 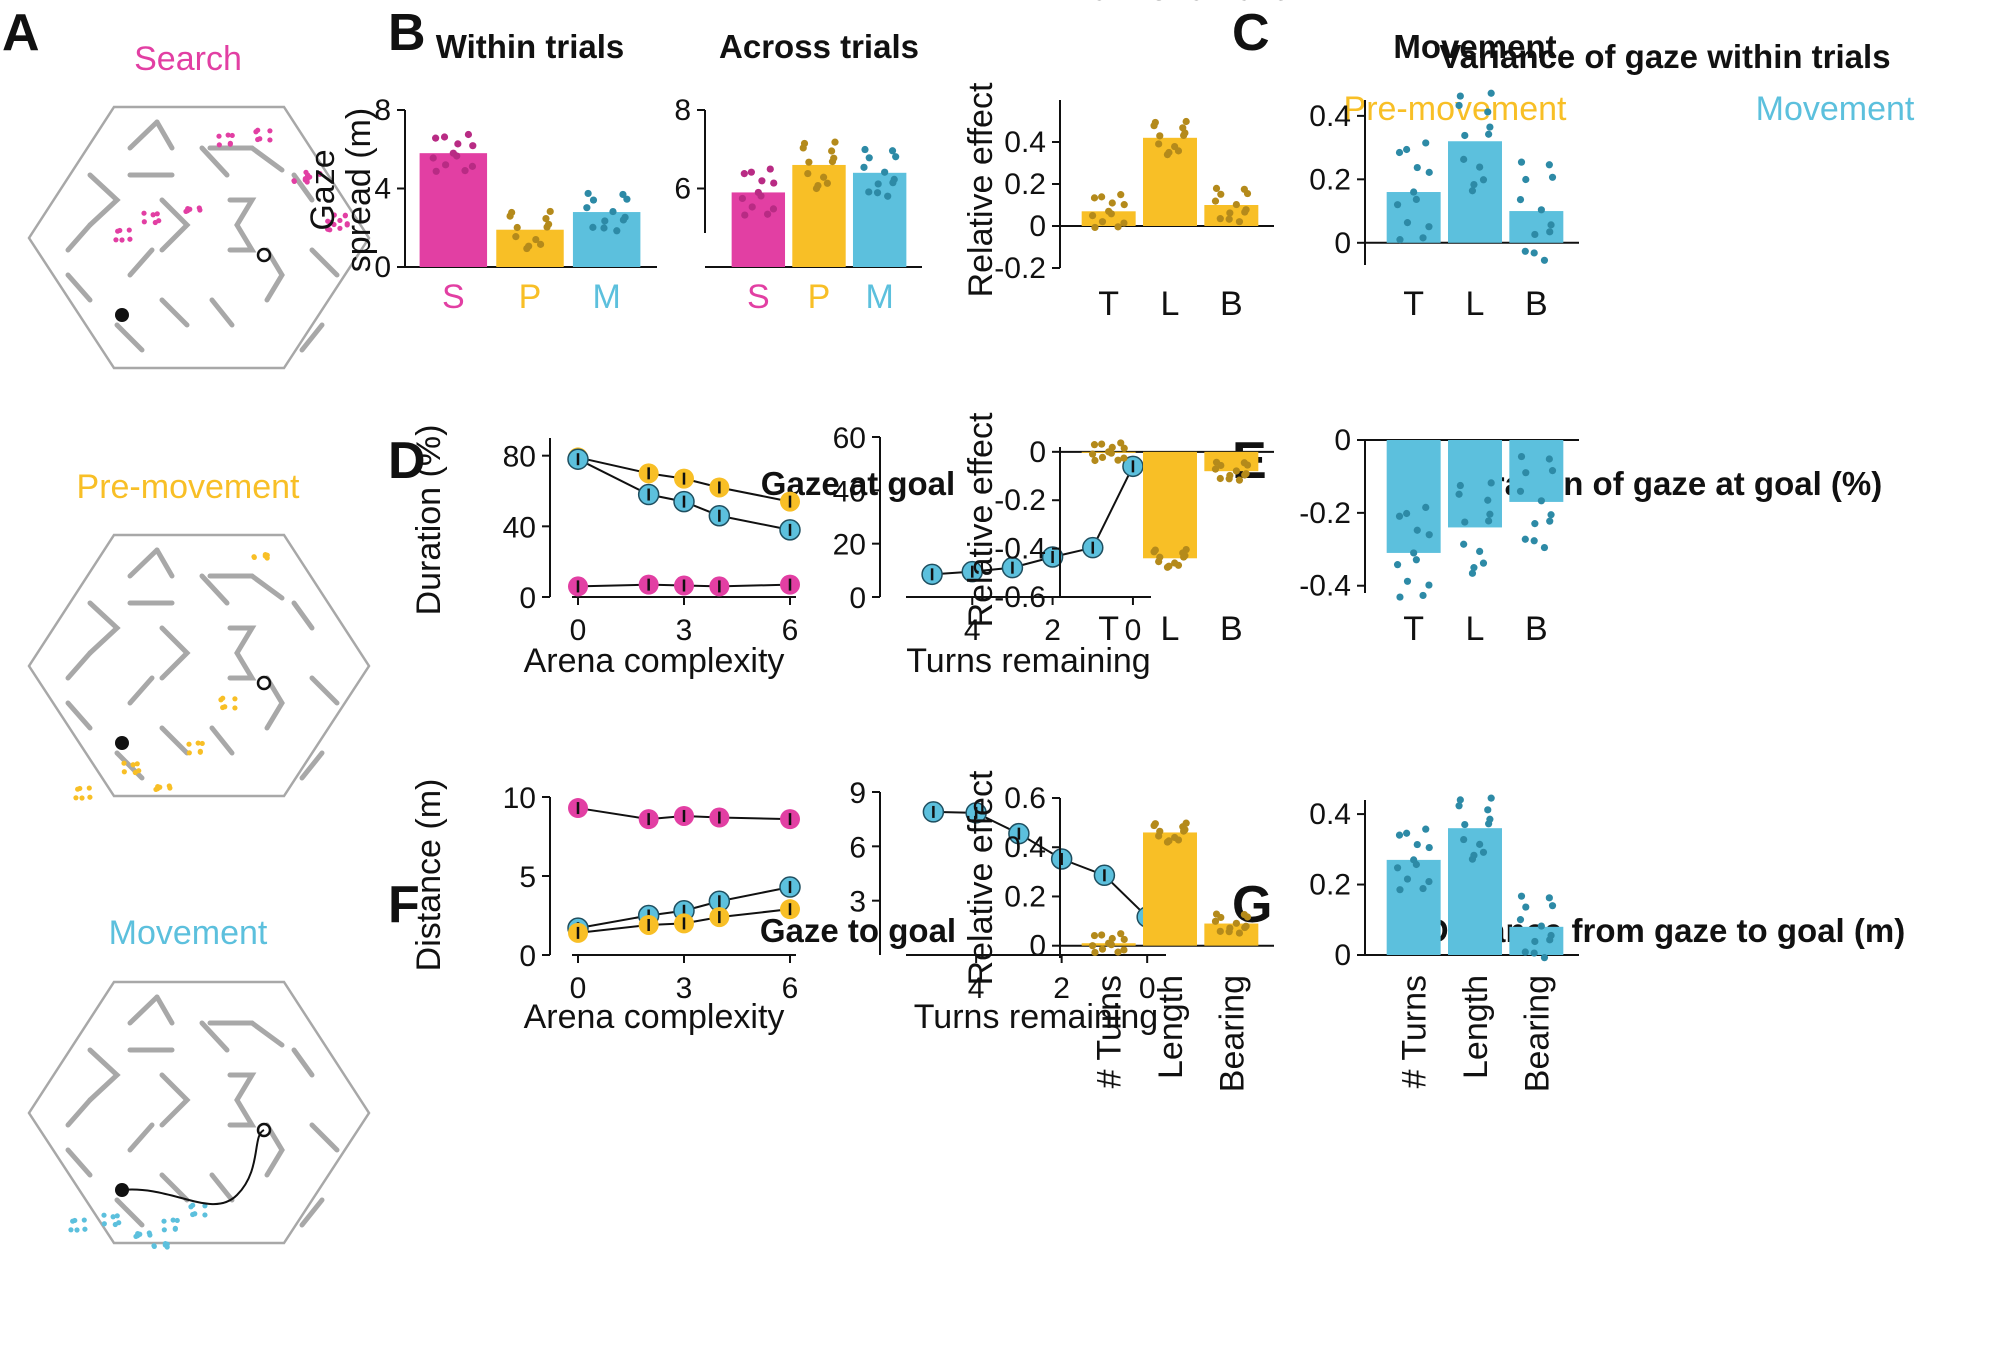 I want to click on y-axis-label: Gaze, so click(x=323, y=189).